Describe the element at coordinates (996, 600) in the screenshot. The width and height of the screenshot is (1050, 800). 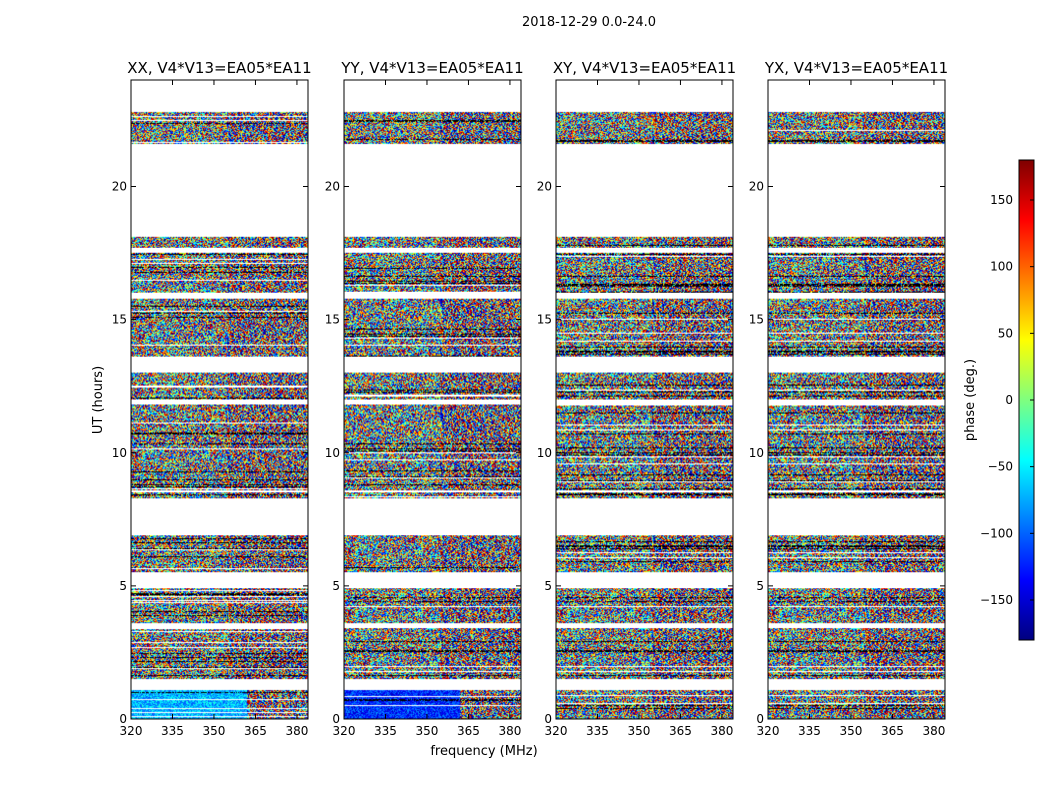
I see `colorbar-tick-label: −150` at that location.